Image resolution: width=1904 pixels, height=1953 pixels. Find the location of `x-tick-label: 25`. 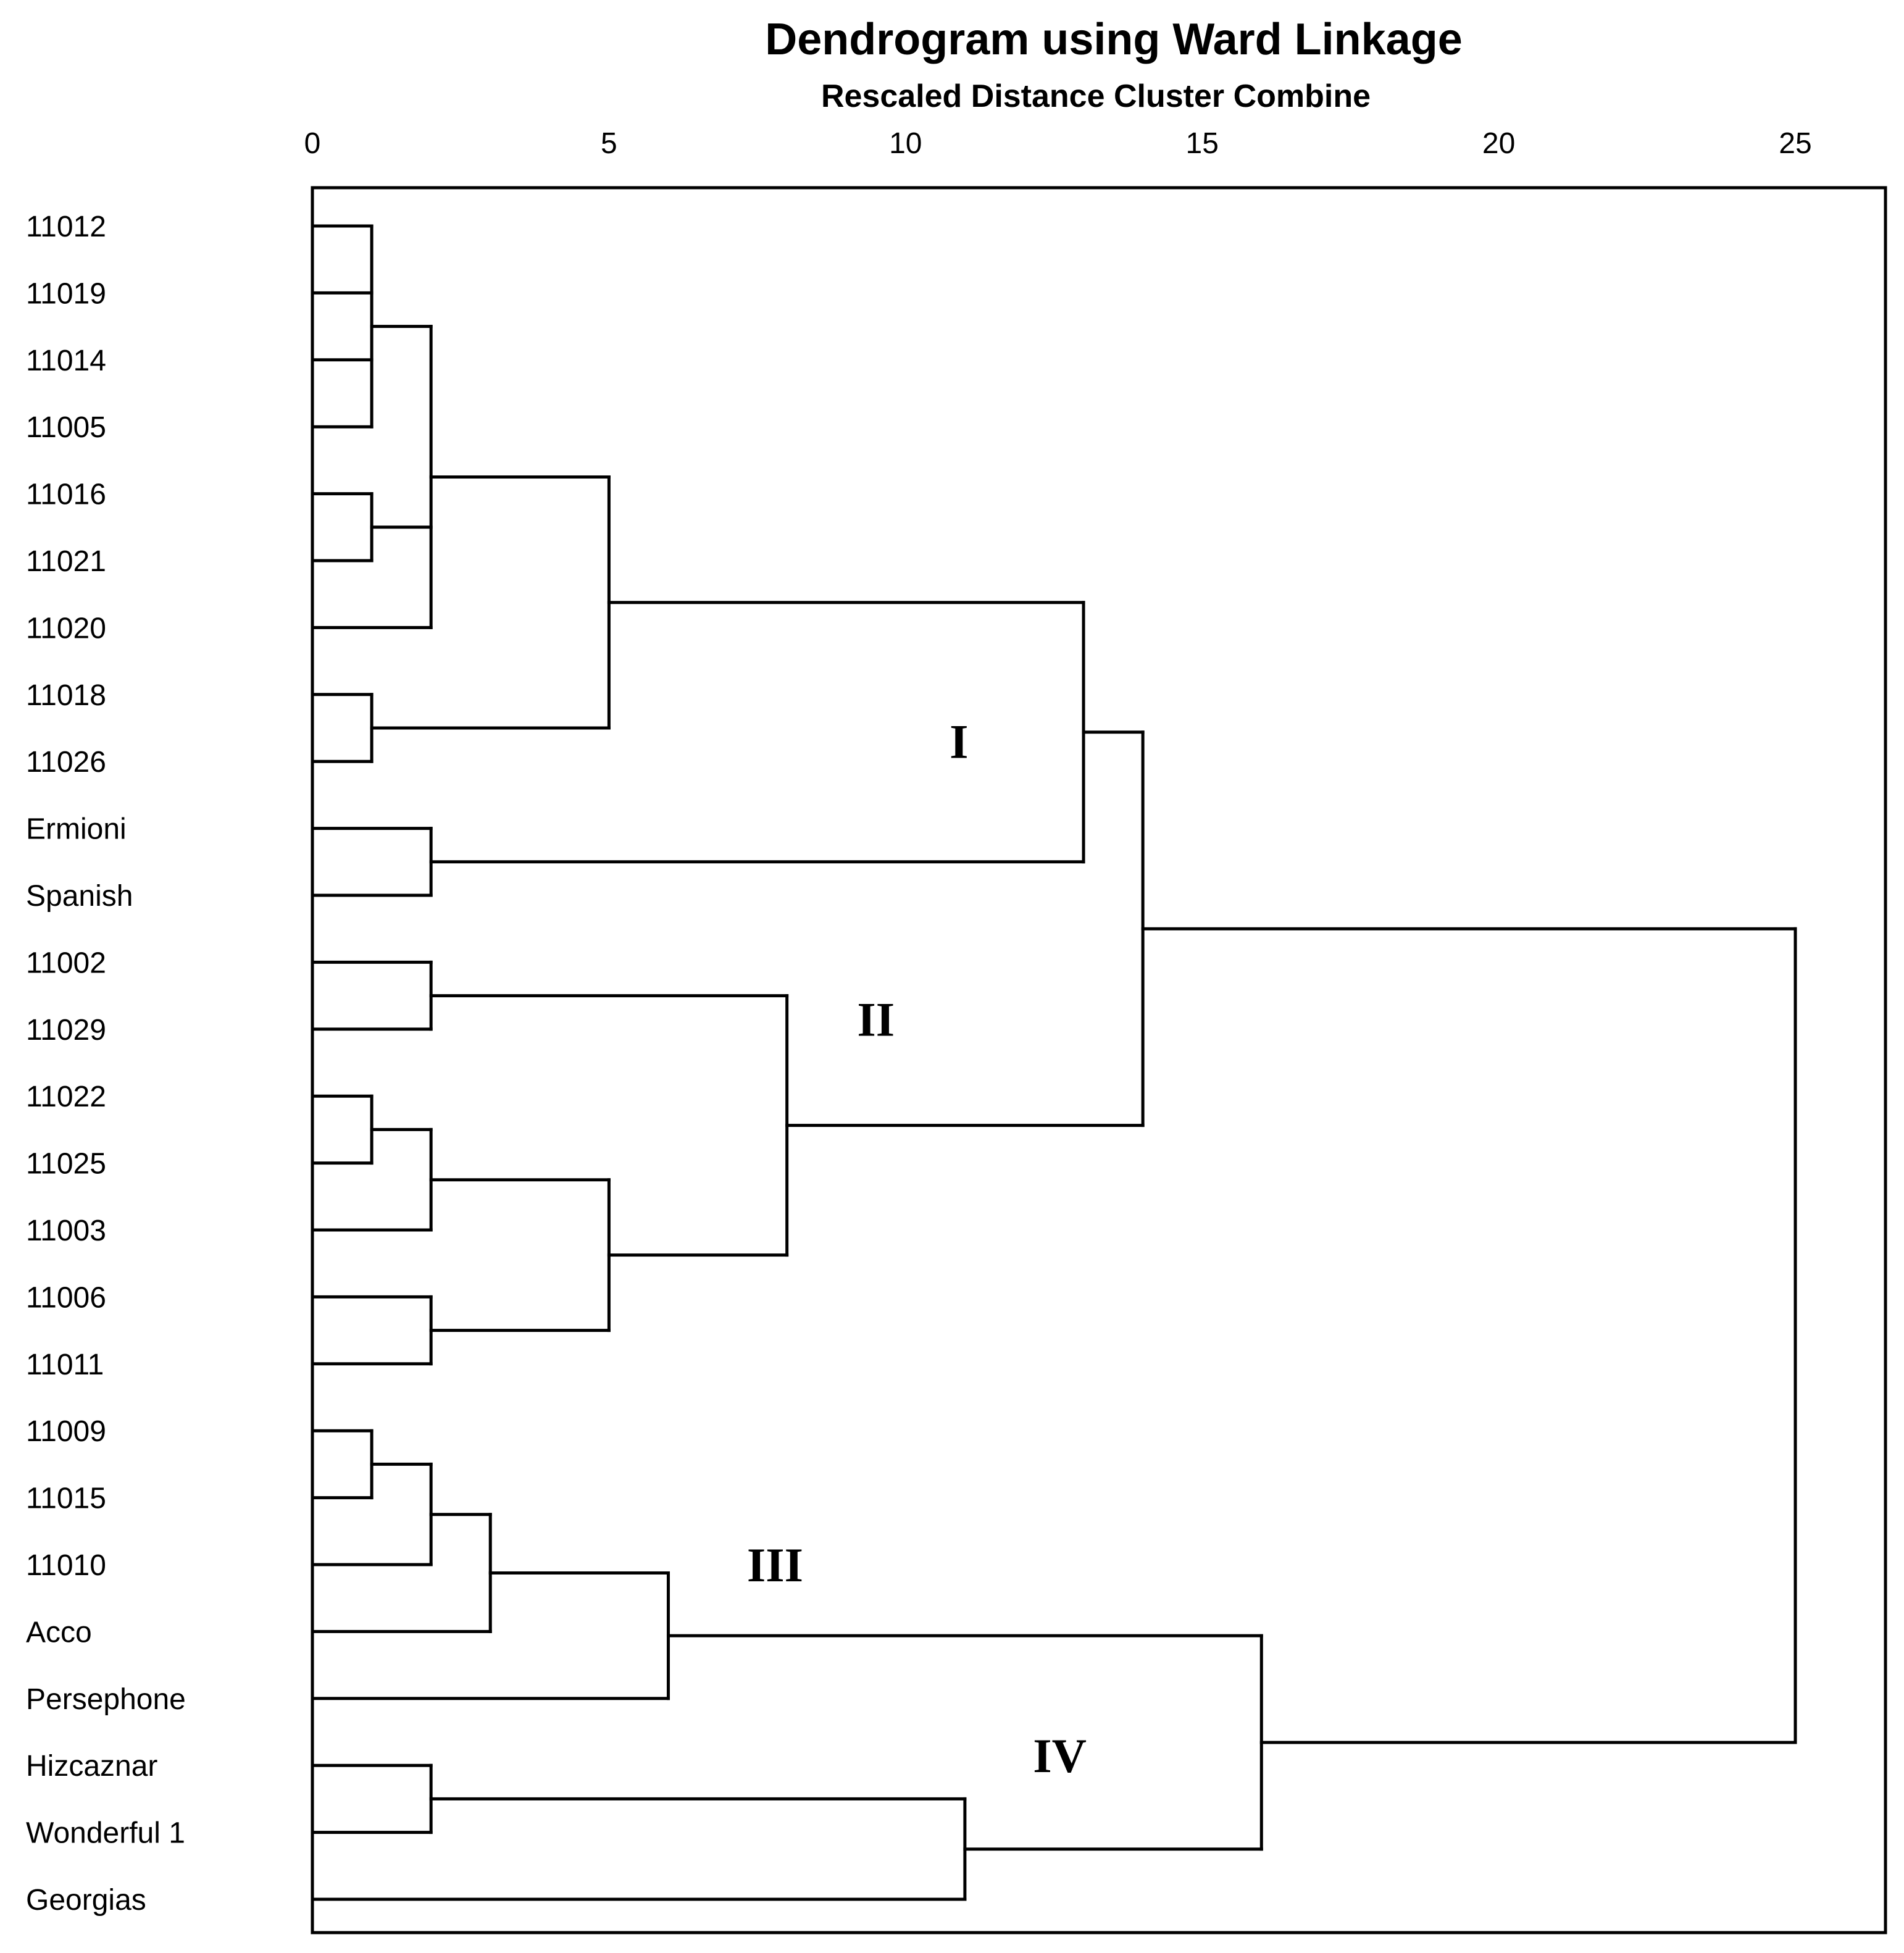

x-tick-label: 25 is located at coordinates (1795, 144).